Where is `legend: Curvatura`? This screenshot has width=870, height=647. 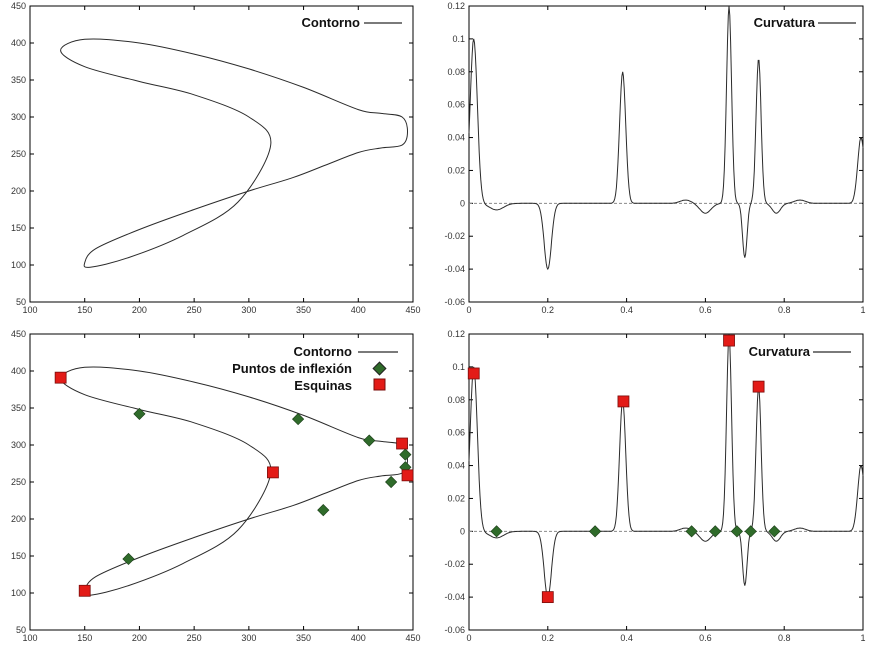 legend: Curvatura is located at coordinates (800, 351).